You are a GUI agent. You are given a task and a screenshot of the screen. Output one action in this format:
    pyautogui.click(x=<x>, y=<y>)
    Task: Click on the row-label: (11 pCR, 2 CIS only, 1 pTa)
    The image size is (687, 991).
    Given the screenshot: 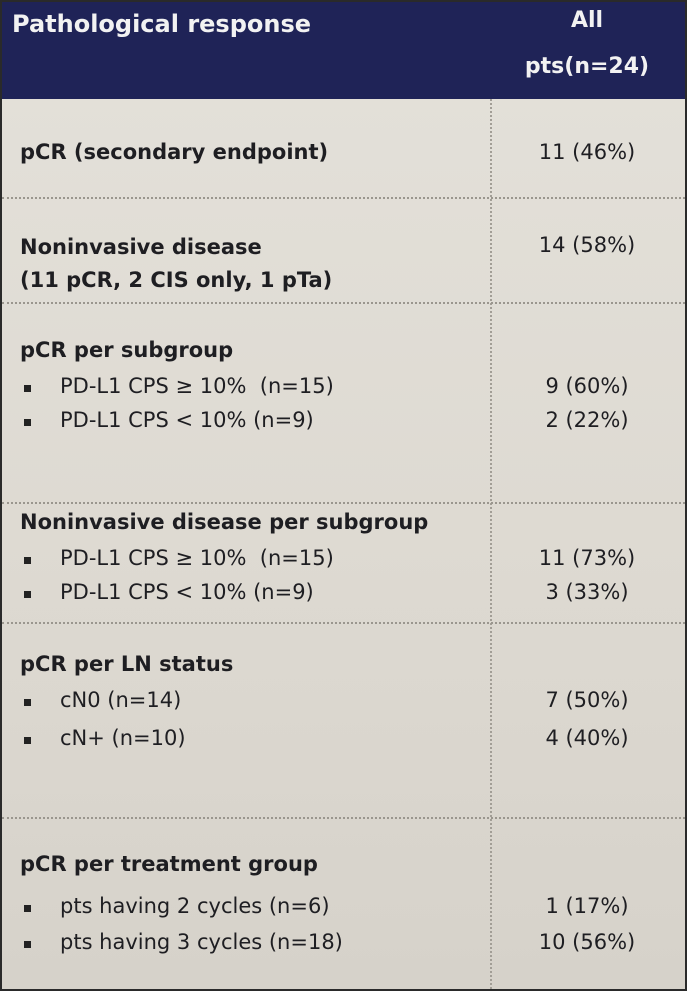 What is the action you would take?
    pyautogui.click(x=176, y=280)
    